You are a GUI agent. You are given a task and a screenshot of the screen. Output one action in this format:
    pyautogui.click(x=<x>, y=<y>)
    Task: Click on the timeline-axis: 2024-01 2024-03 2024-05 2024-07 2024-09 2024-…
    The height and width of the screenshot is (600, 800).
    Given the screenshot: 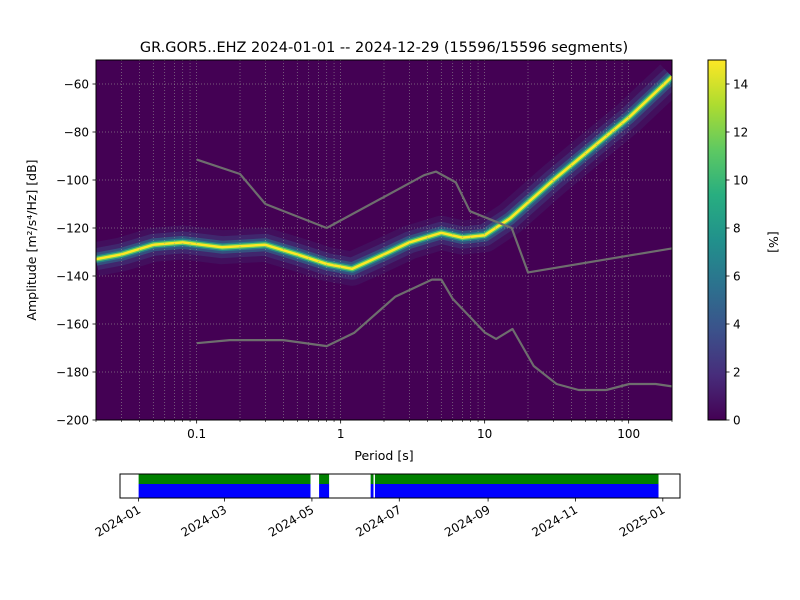 What is the action you would take?
    pyautogui.click(x=380, y=519)
    